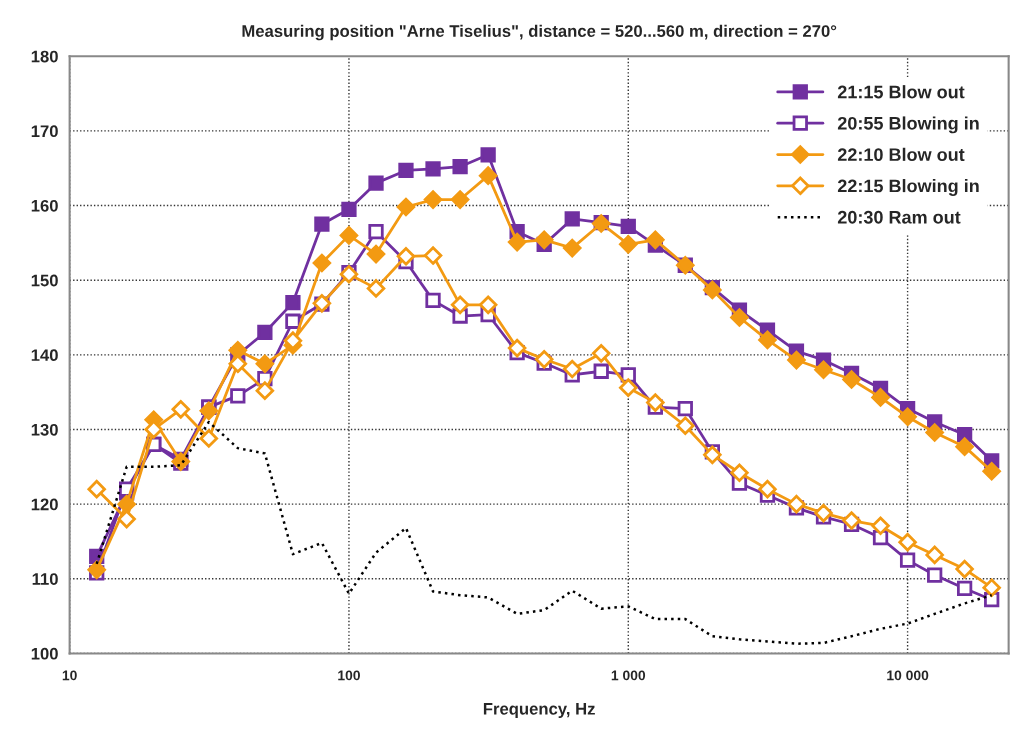  I want to click on x-axis-title: Frequency, Hz, so click(539, 711).